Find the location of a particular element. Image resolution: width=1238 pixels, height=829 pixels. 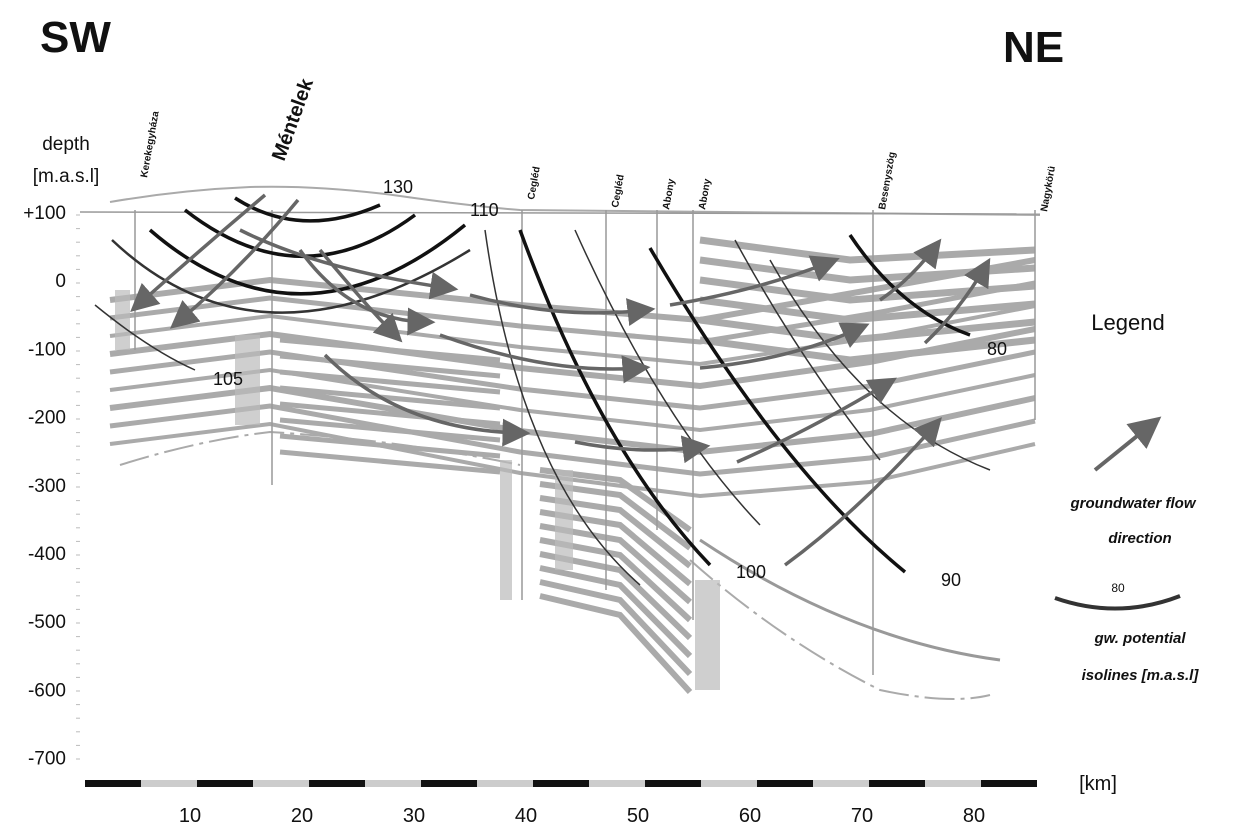

isoline-label: 105 is located at coordinates (228, 379).